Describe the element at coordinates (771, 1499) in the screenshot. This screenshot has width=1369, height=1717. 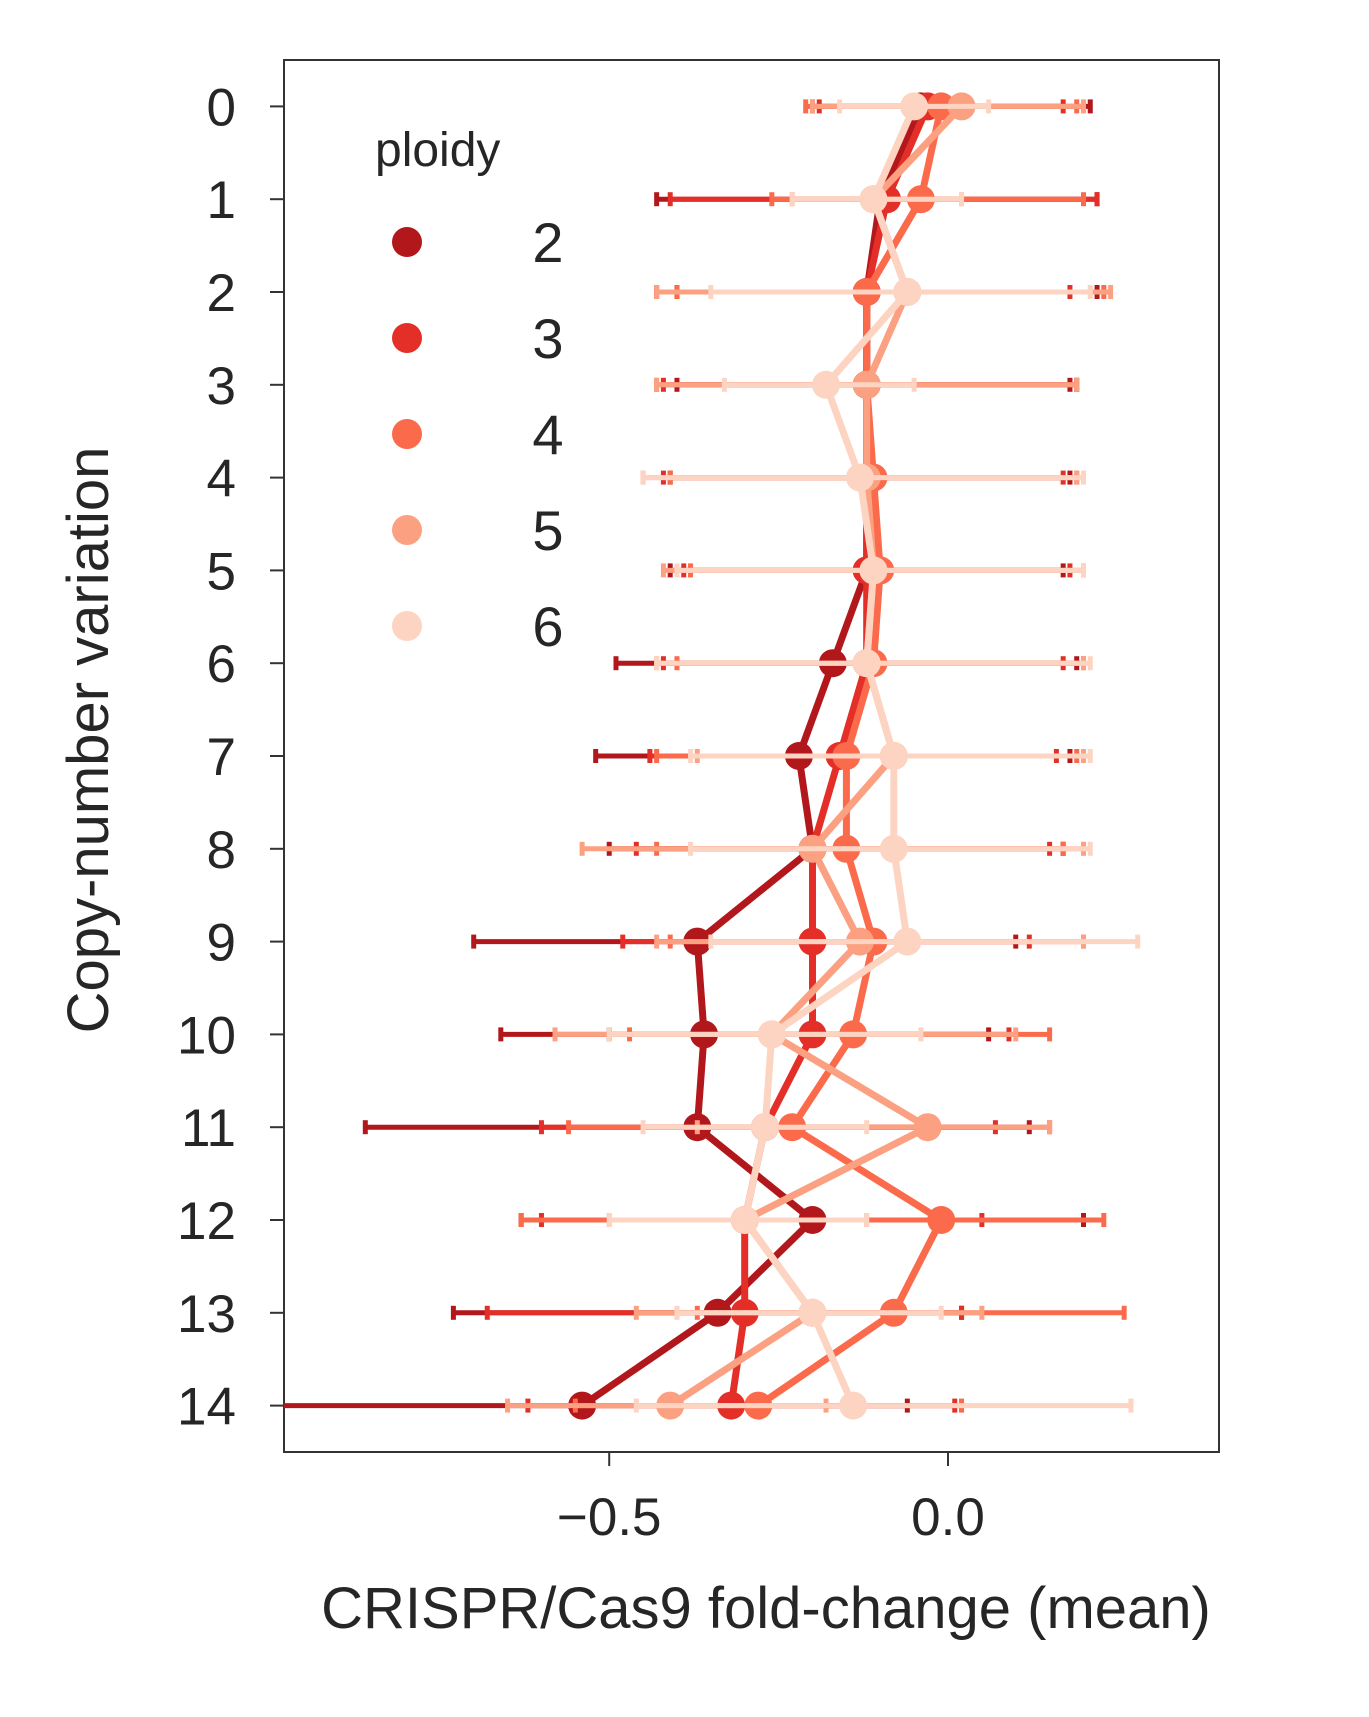
I see `x-axis: −0.5 0.0` at that location.